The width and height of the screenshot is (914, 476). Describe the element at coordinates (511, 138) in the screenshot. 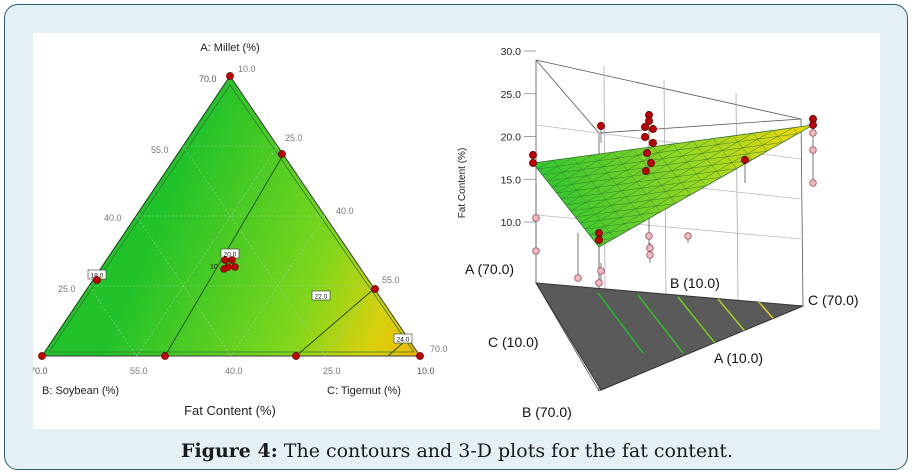

I see `z-tick-label: 20.0` at that location.